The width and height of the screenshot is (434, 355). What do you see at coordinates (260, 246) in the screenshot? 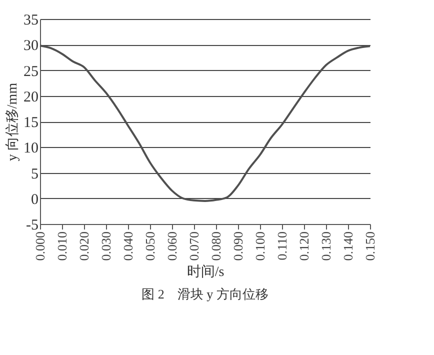
I see `x-tick-label: 0.100` at bounding box center [260, 246].